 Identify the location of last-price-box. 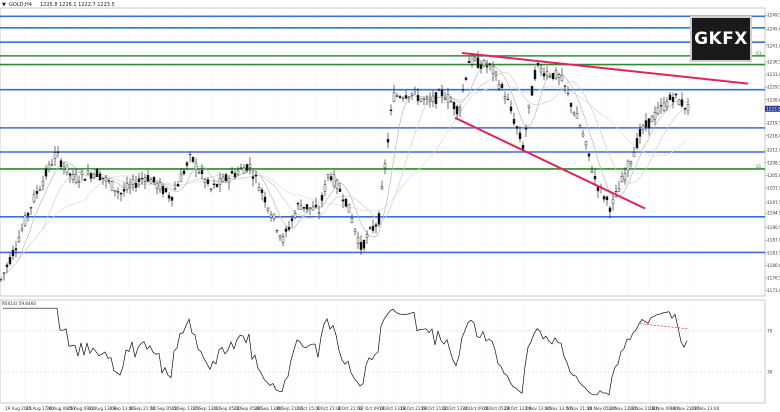
(772, 108).